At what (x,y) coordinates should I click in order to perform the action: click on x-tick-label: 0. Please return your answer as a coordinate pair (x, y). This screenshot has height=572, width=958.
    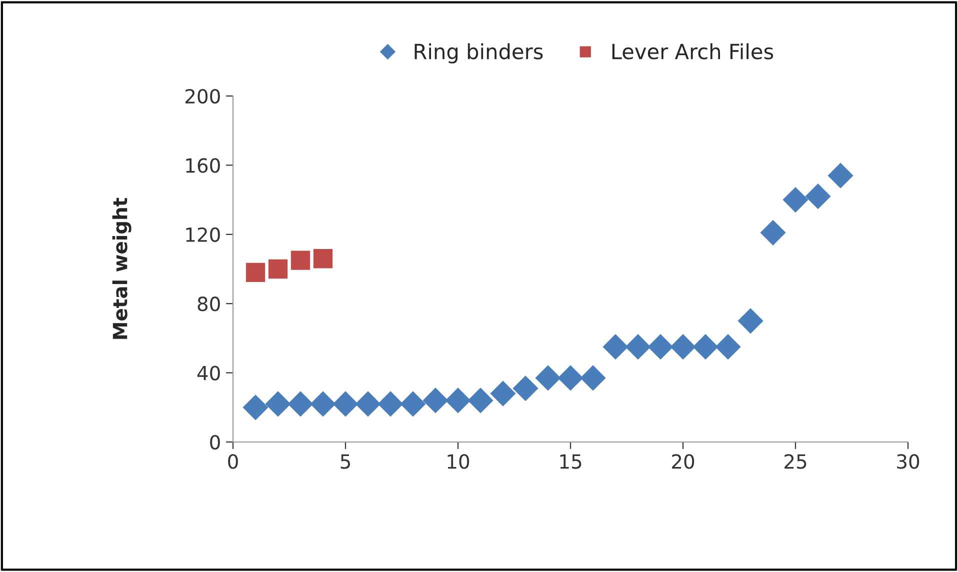
    Looking at the image, I should click on (233, 461).